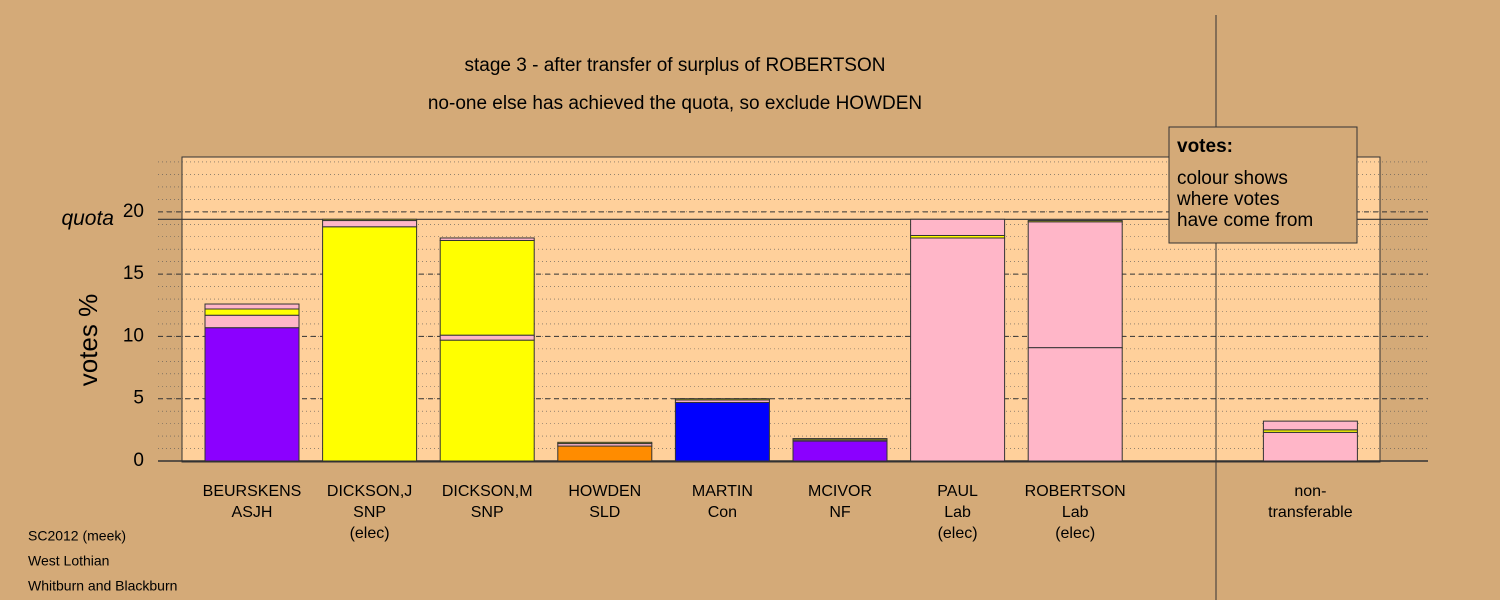 This screenshot has width=1500, height=600. I want to click on legend-text: colour shows, so click(1232, 178).